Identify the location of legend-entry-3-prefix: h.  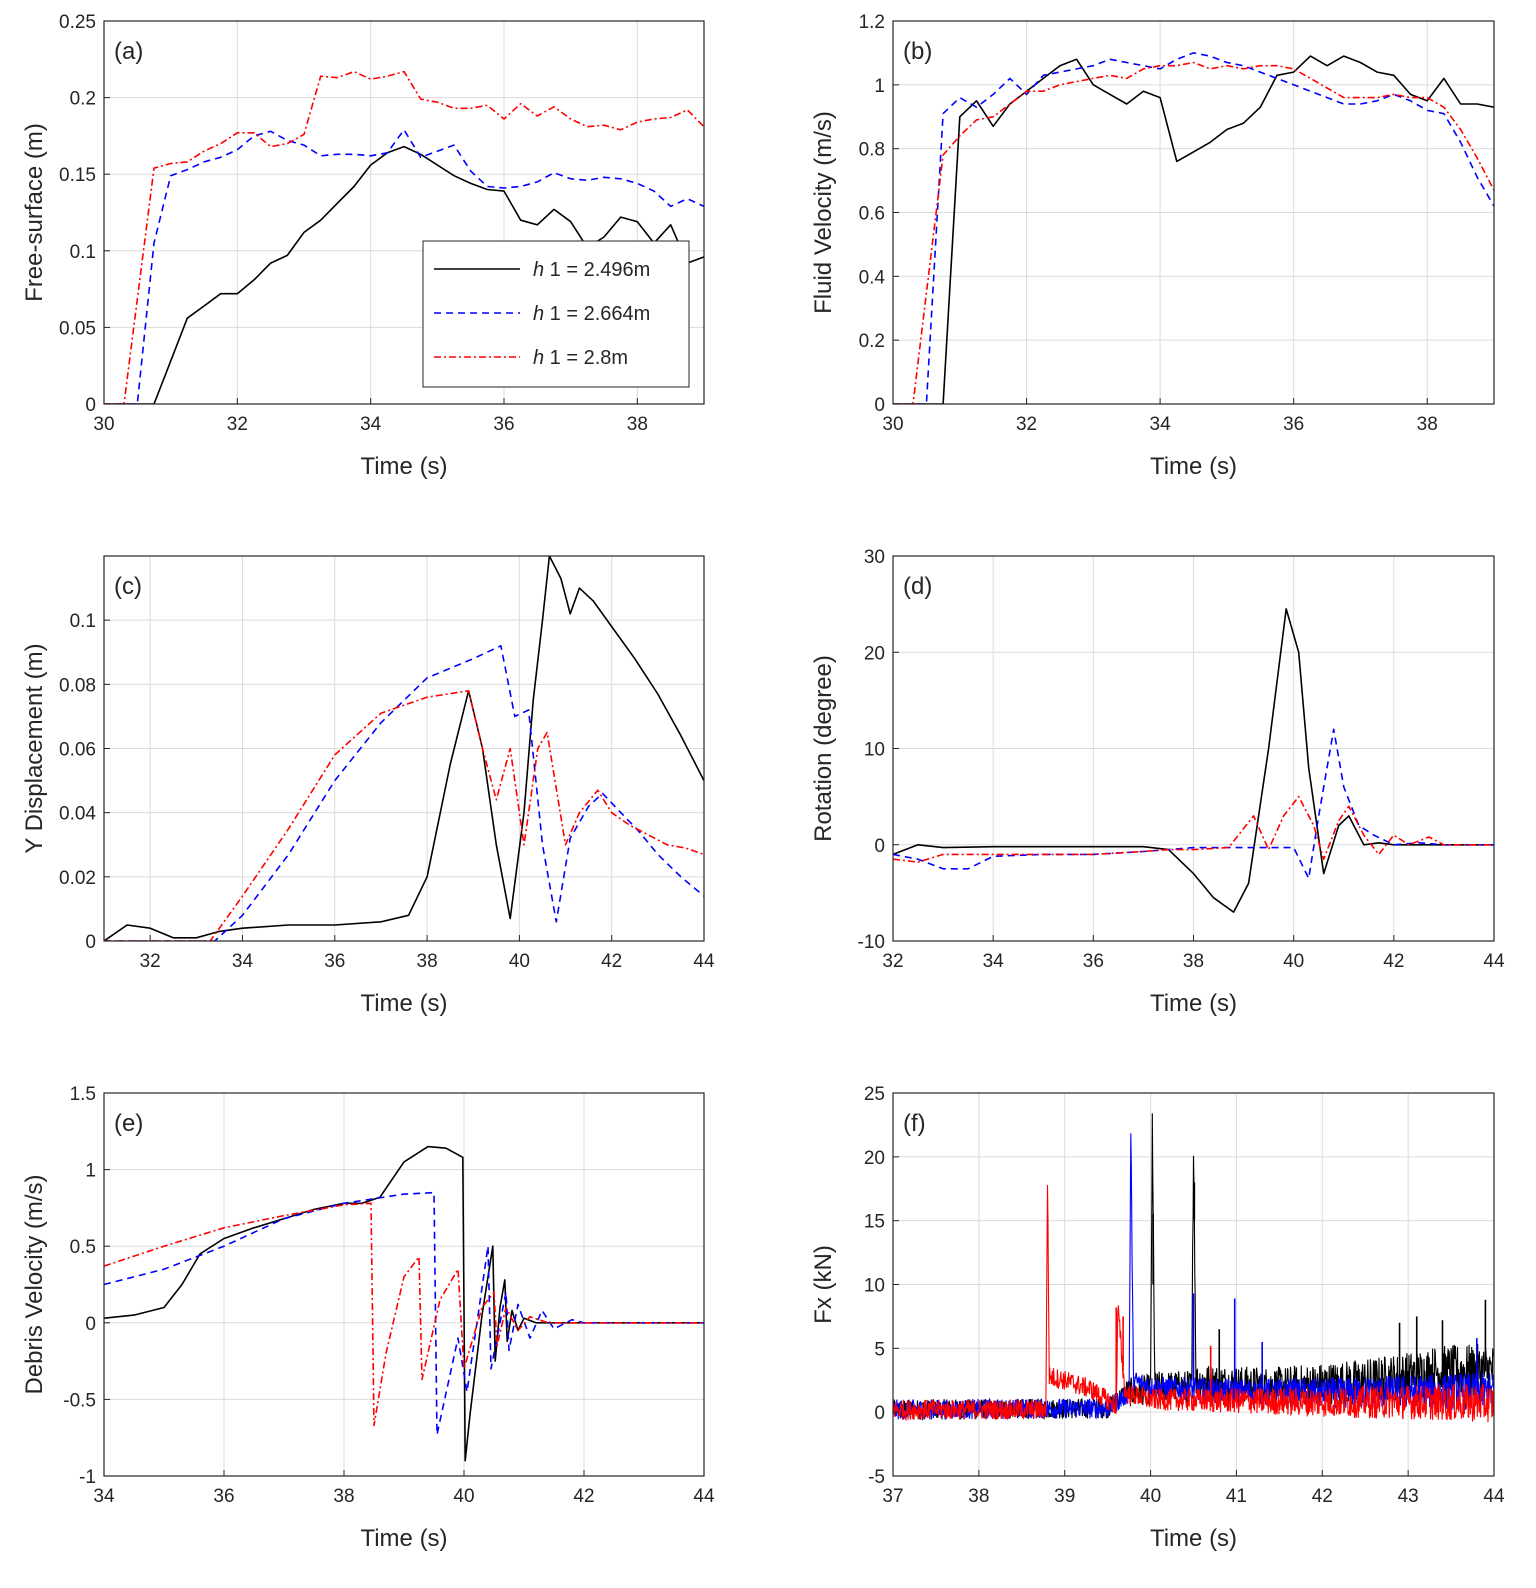
(538, 358).